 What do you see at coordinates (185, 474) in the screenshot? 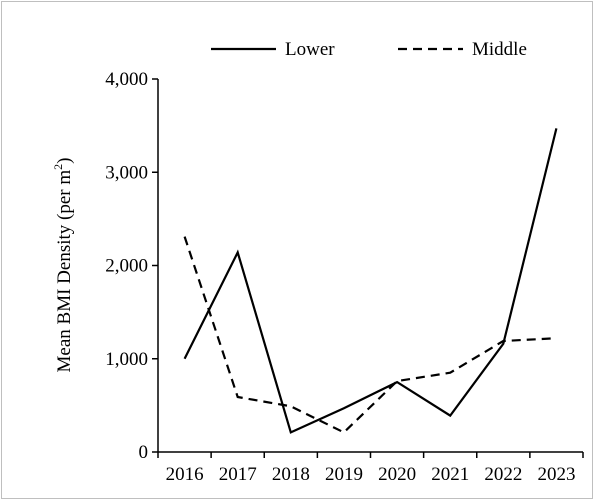
I see `x-tick-label: 2016` at bounding box center [185, 474].